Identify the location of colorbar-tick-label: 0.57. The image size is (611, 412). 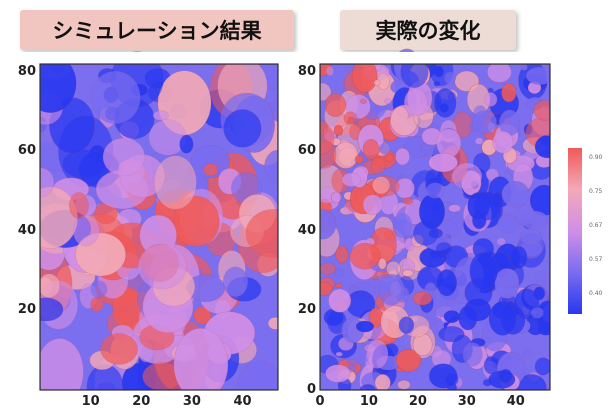
(596, 259).